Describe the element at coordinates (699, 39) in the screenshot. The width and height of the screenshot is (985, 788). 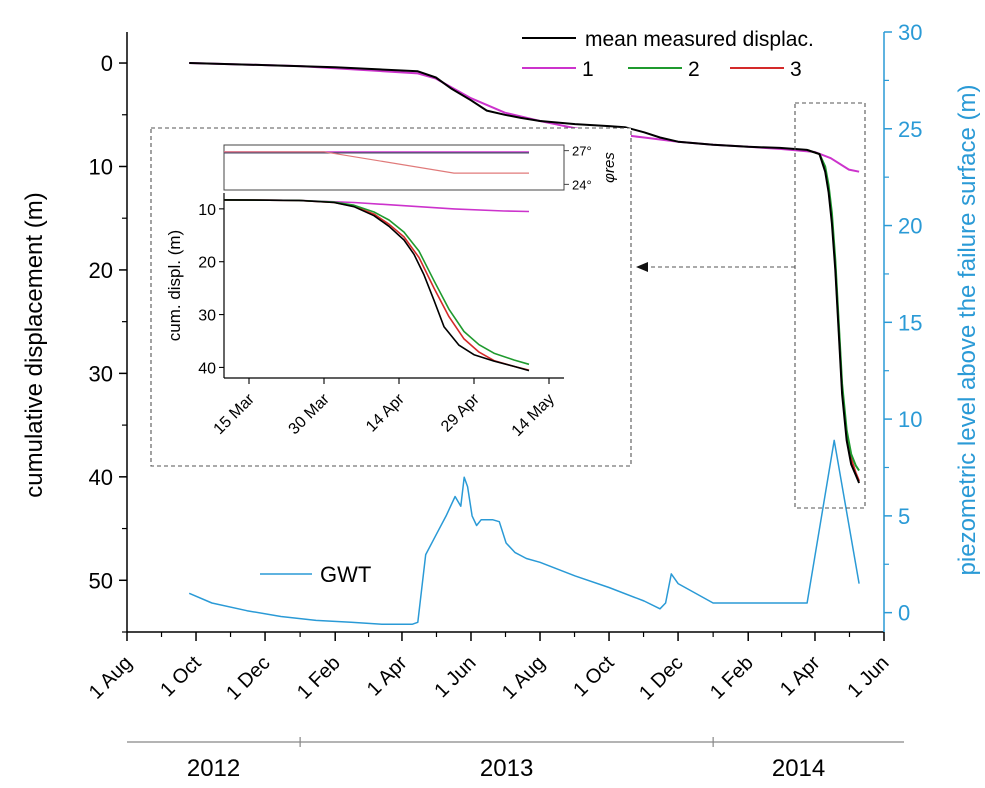
I see `legend-label-measured: mean measured displac.` at that location.